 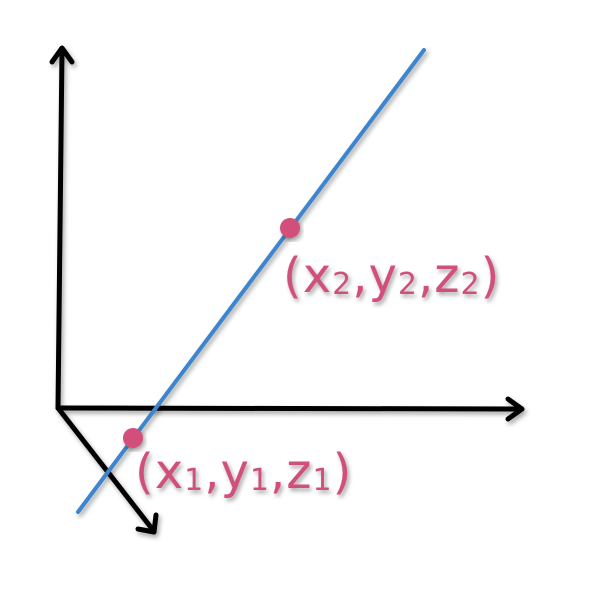 I want to click on y-axis-arrowhead, so click(x=62, y=55).